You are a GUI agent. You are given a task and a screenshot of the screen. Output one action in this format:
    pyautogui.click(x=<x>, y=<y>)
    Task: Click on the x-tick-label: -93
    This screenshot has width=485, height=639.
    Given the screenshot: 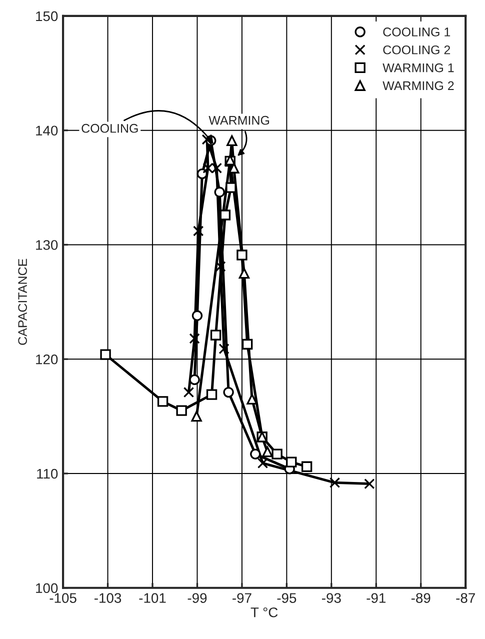 What is the action you would take?
    pyautogui.click(x=331, y=598)
    